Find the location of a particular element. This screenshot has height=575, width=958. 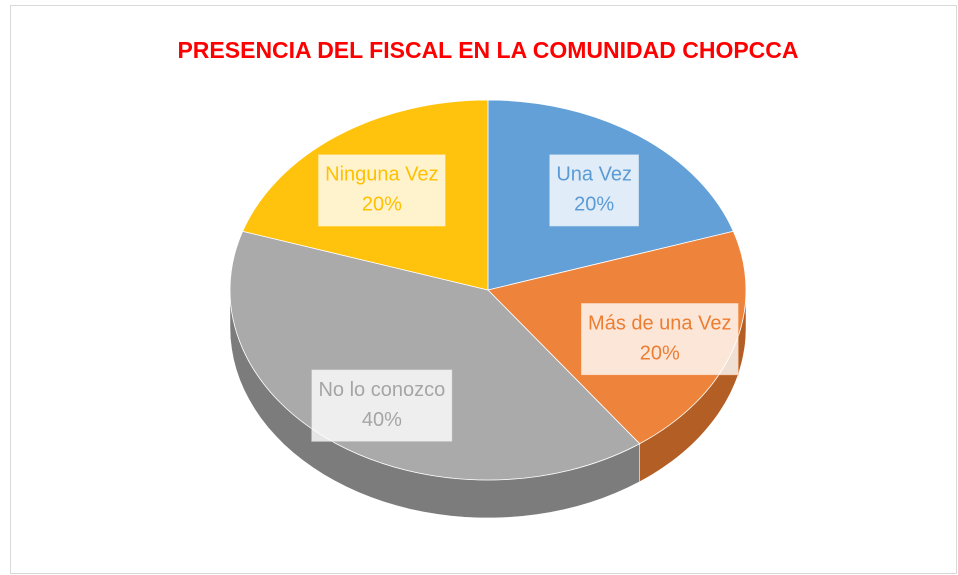

data-label: Una Vez 20% is located at coordinates (594, 190).